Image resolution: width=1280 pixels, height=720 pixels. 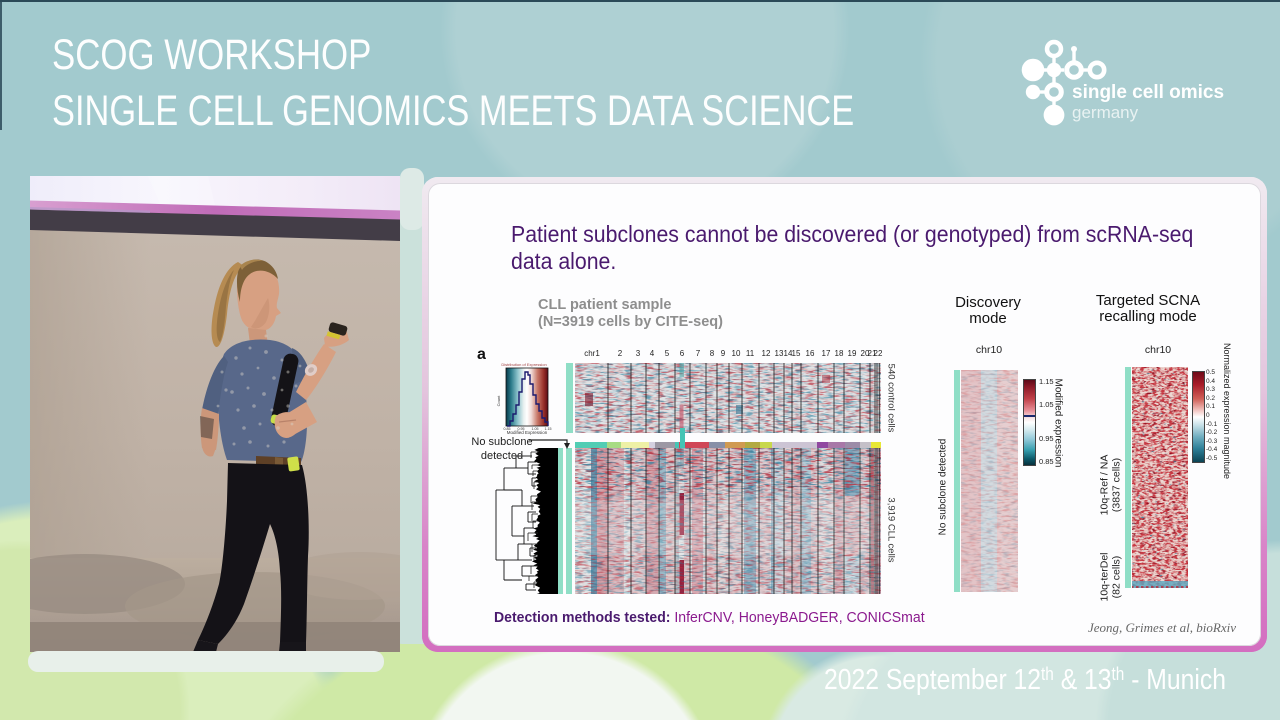 I want to click on svg-text: Count, so click(x=498, y=401).